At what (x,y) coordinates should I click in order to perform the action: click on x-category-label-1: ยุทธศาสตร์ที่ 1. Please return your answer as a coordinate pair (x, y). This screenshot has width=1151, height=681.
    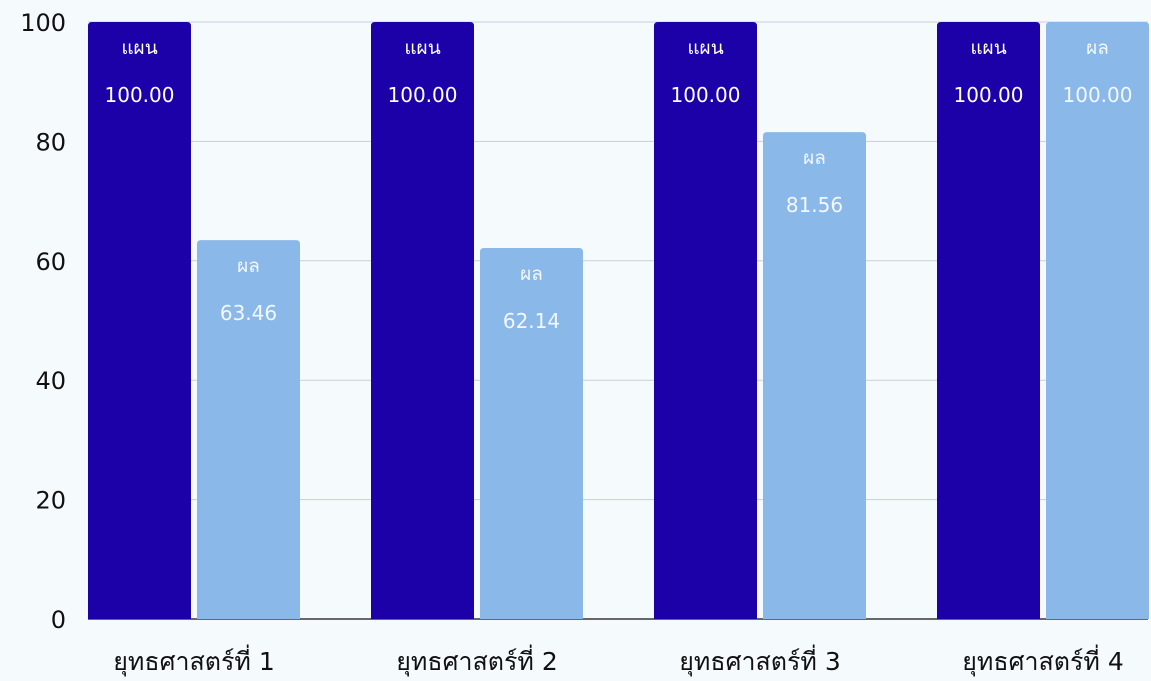
    Looking at the image, I should click on (194, 660).